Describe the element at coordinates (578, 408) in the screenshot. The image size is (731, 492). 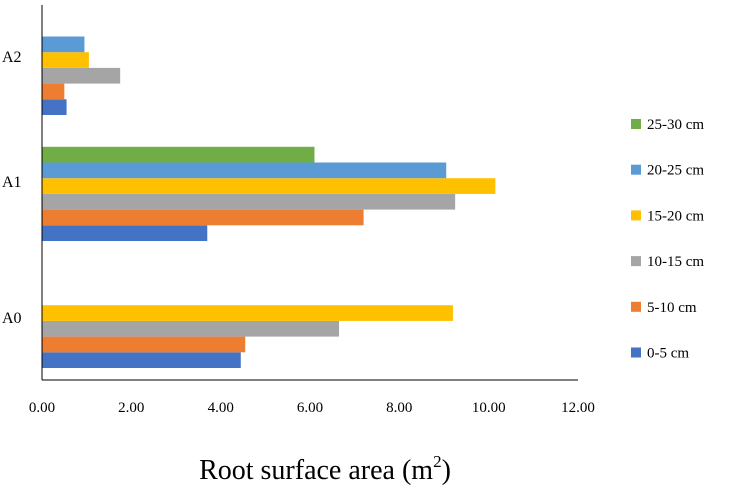
I see `x-tick-label: 12.00` at that location.